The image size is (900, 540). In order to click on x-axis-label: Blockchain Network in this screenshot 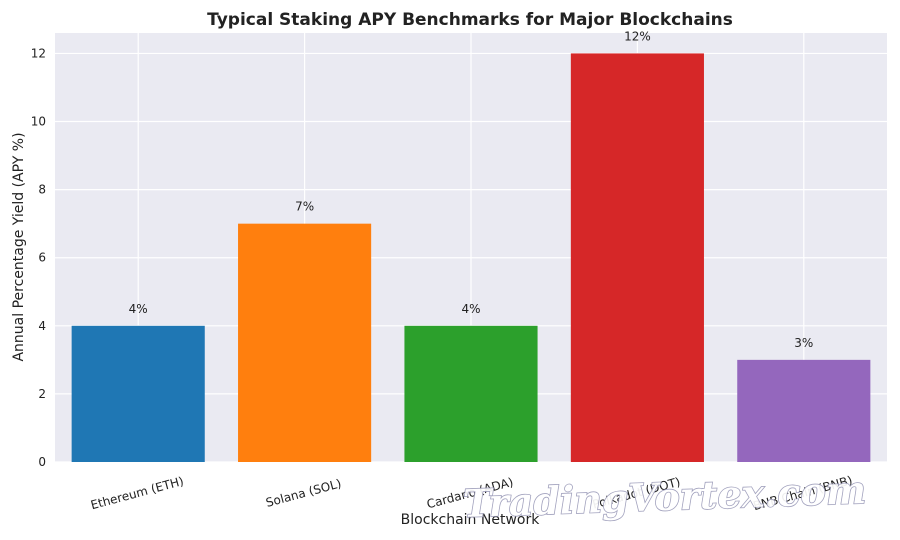, I will do `click(471, 520)`.